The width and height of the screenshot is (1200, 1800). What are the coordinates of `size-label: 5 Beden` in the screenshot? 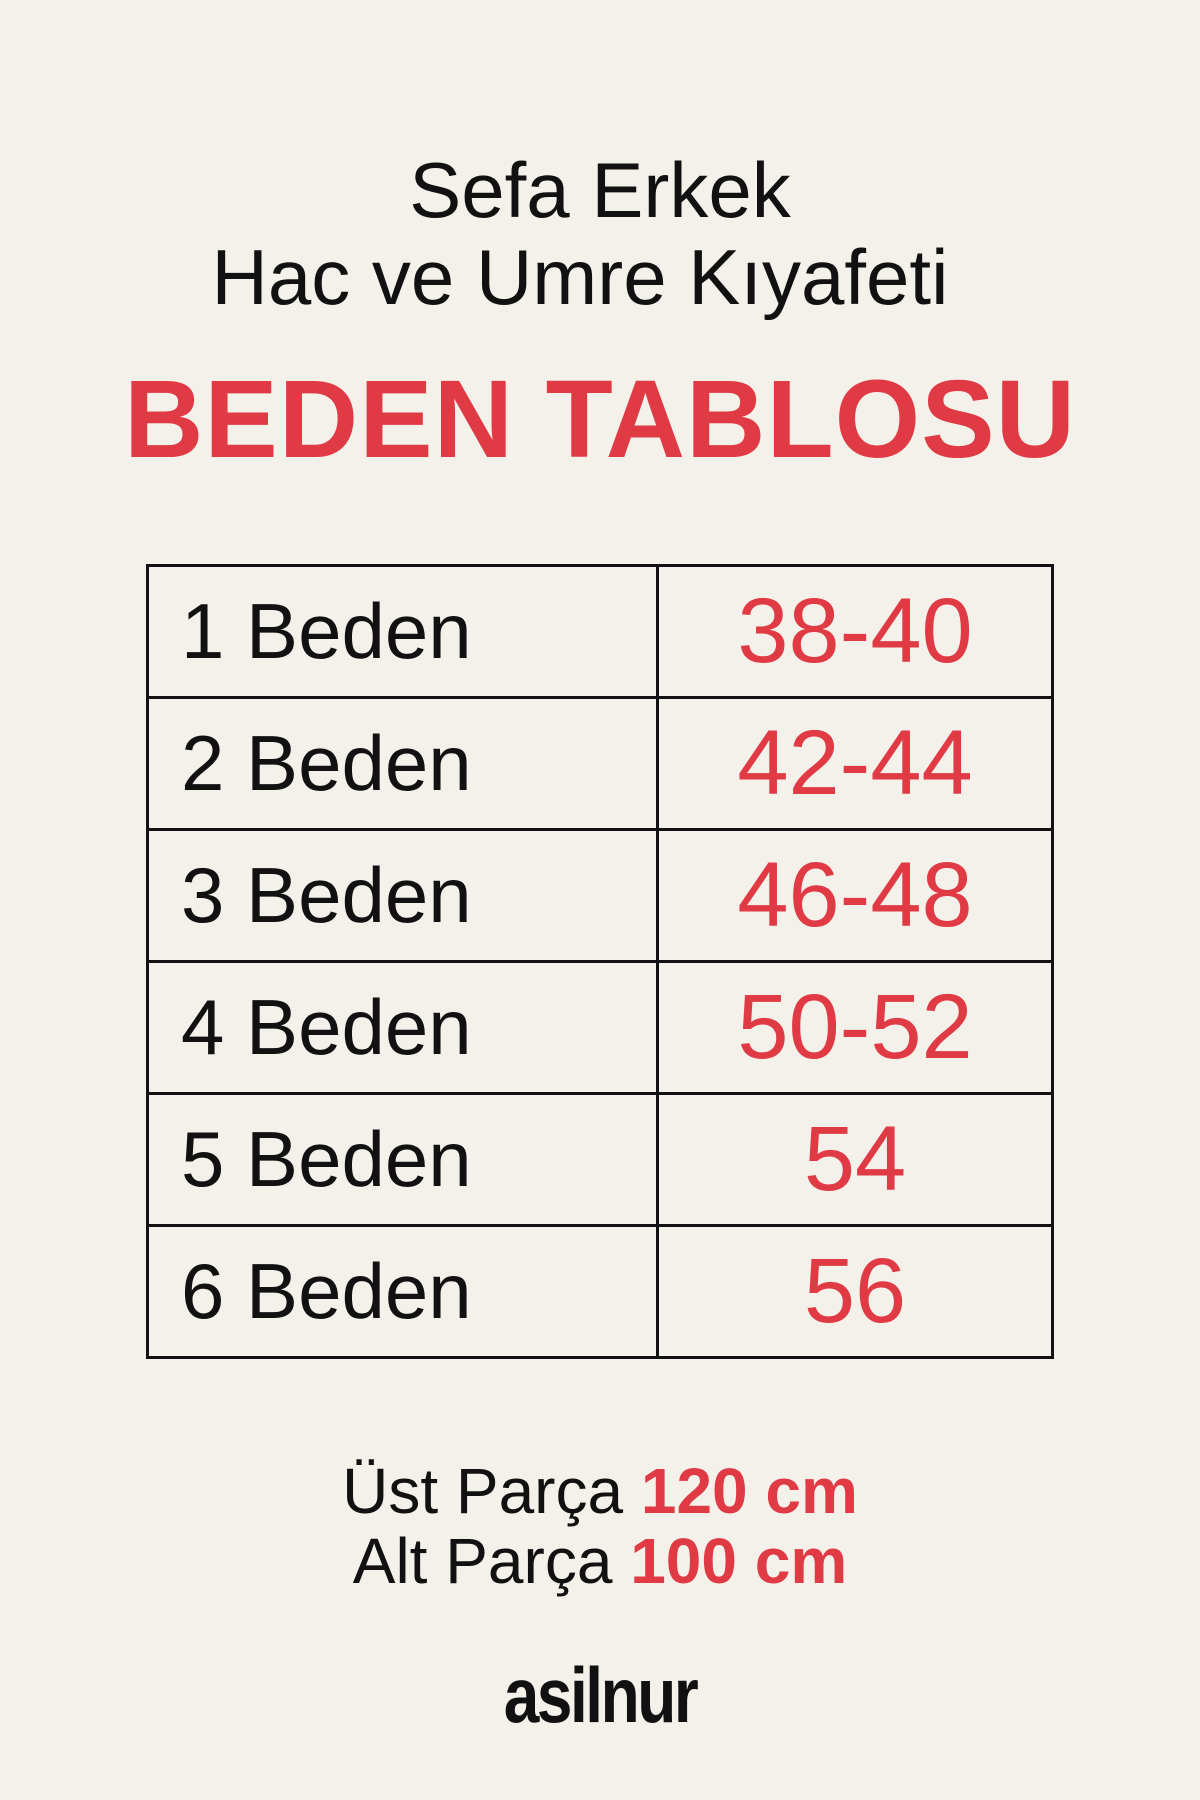 It's located at (402, 1159).